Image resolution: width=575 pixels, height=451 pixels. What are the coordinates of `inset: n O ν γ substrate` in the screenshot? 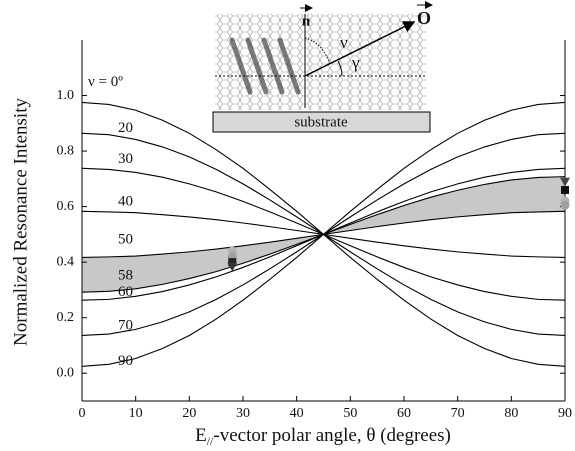 It's located at (322, 67).